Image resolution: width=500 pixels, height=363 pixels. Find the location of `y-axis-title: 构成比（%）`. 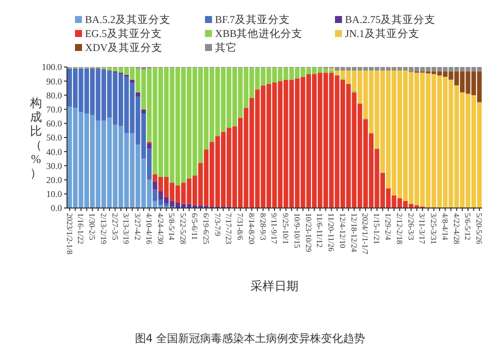

y-axis-title: 构成比（%） is located at coordinates (35, 138).